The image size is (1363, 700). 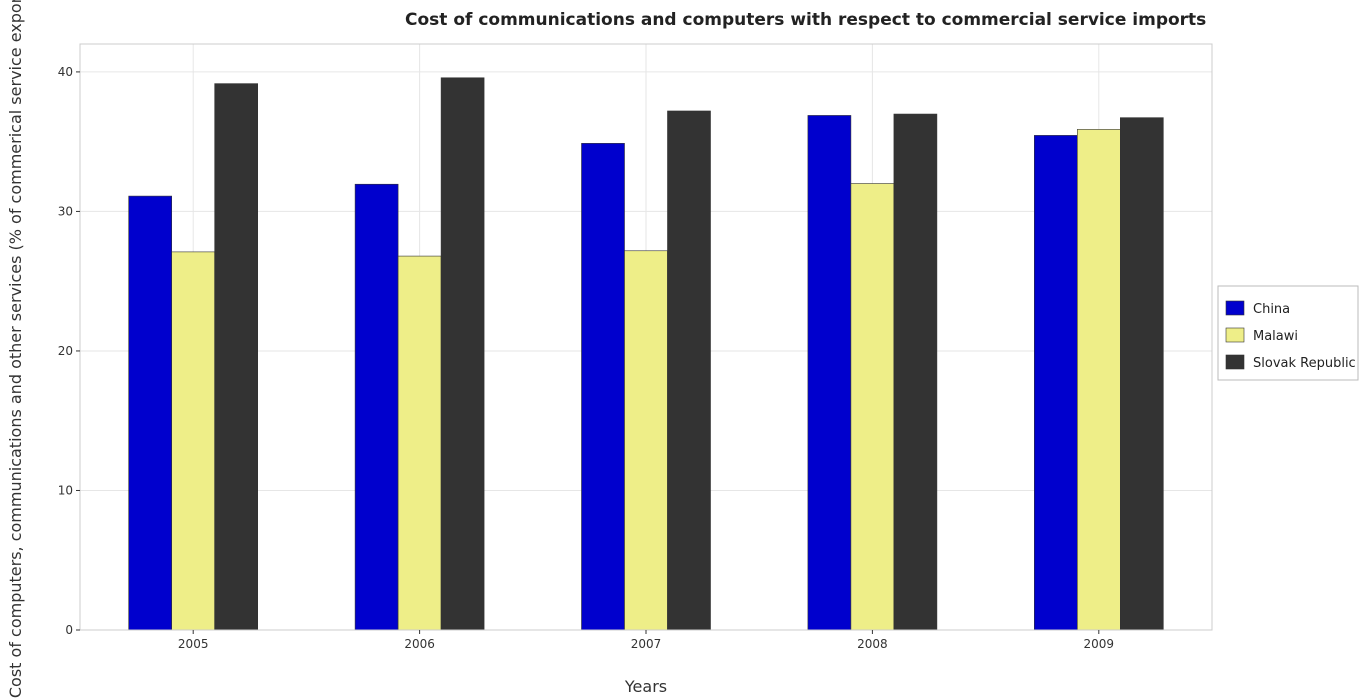 What do you see at coordinates (829, 373) in the screenshot?
I see `bar-china-2008` at bounding box center [829, 373].